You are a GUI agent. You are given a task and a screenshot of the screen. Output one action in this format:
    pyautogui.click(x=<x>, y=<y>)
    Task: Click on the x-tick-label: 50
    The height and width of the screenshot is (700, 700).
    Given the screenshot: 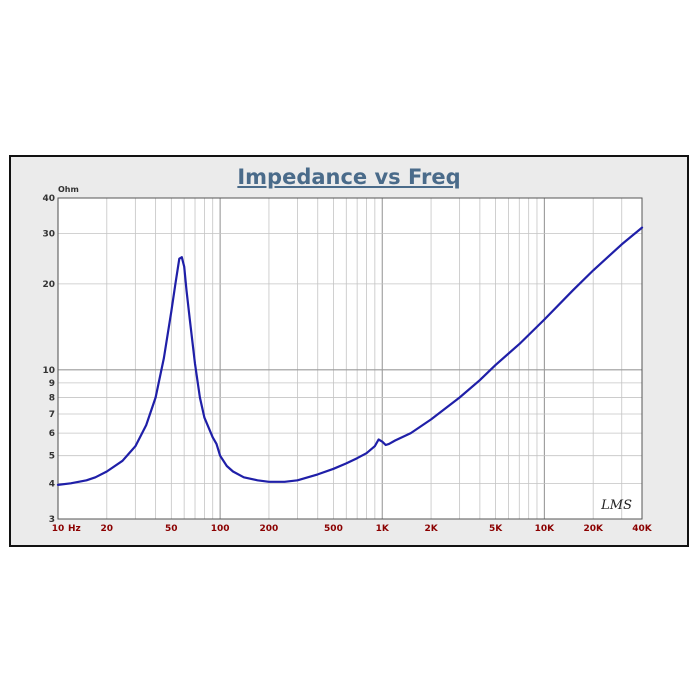 What is the action you would take?
    pyautogui.click(x=171, y=529)
    